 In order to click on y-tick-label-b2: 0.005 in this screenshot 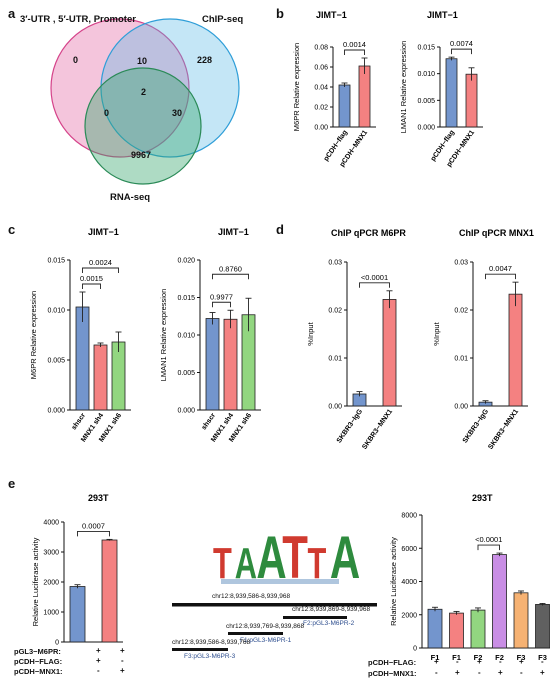, I will do `click(426, 101)`.